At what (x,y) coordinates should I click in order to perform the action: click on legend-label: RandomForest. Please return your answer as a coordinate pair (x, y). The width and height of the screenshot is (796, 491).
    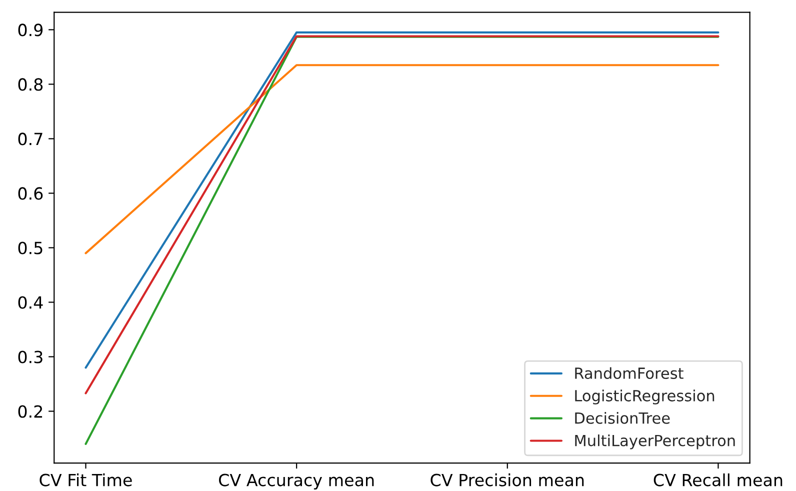
    Looking at the image, I should click on (629, 373).